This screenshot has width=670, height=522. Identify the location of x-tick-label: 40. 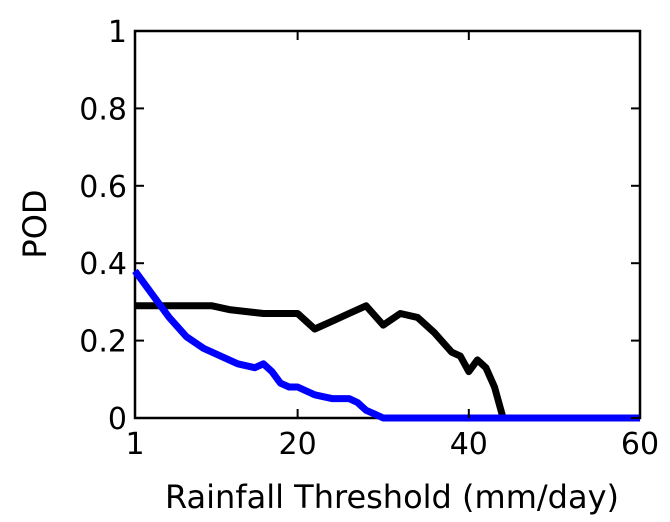
(469, 444).